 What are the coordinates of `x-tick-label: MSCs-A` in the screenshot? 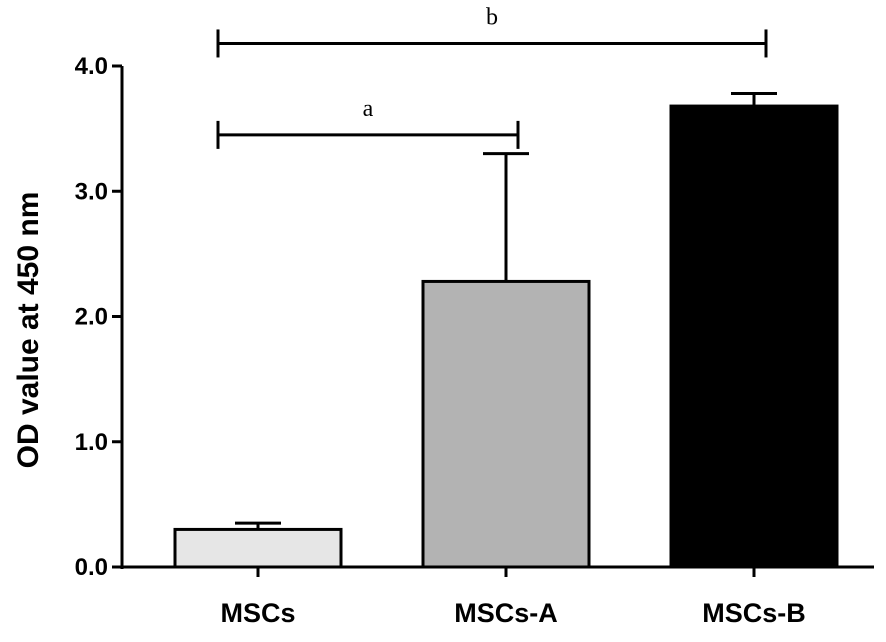 It's located at (506, 613).